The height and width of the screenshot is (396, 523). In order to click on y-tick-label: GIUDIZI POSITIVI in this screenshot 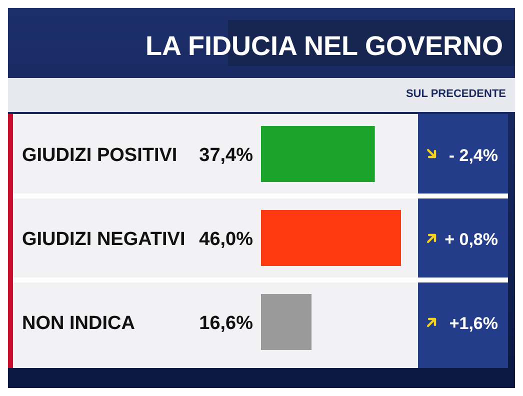, I will do `click(100, 155)`.